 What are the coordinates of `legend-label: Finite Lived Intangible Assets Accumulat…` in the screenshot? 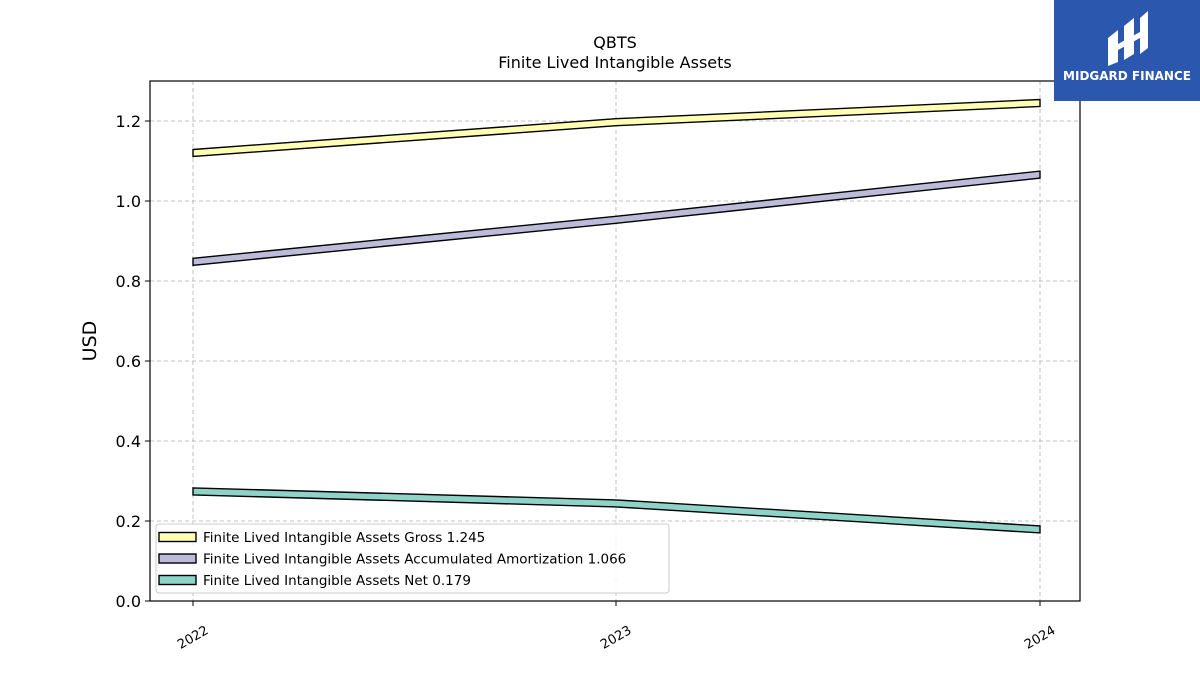 It's located at (414, 560).